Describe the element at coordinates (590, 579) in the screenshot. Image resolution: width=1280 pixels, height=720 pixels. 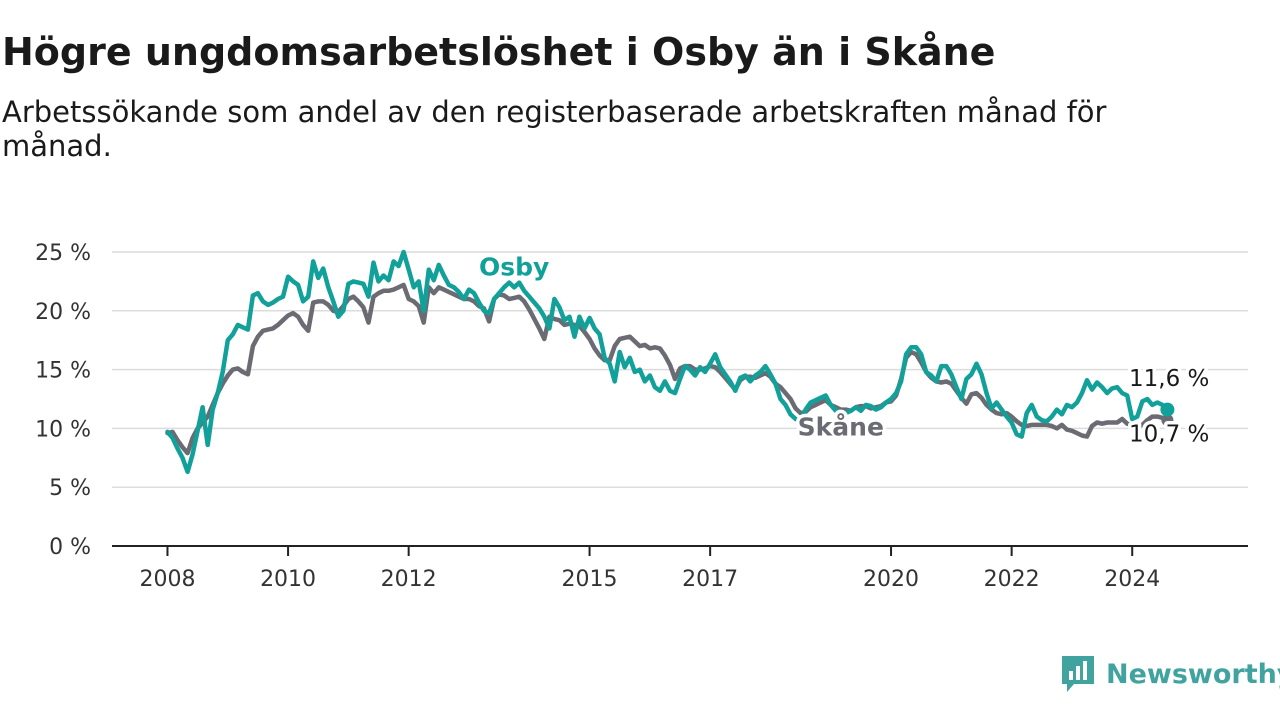
I see `x-tick-label: 2015` at that location.